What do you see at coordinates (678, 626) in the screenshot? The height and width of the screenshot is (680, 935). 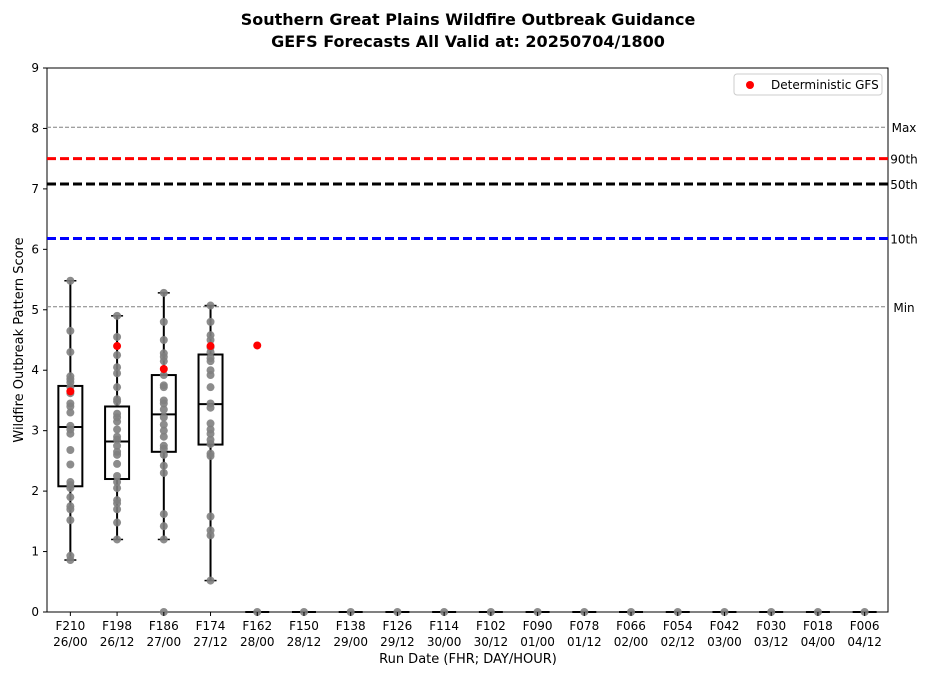 I see `x-tick-label-fhr: F054` at bounding box center [678, 626].